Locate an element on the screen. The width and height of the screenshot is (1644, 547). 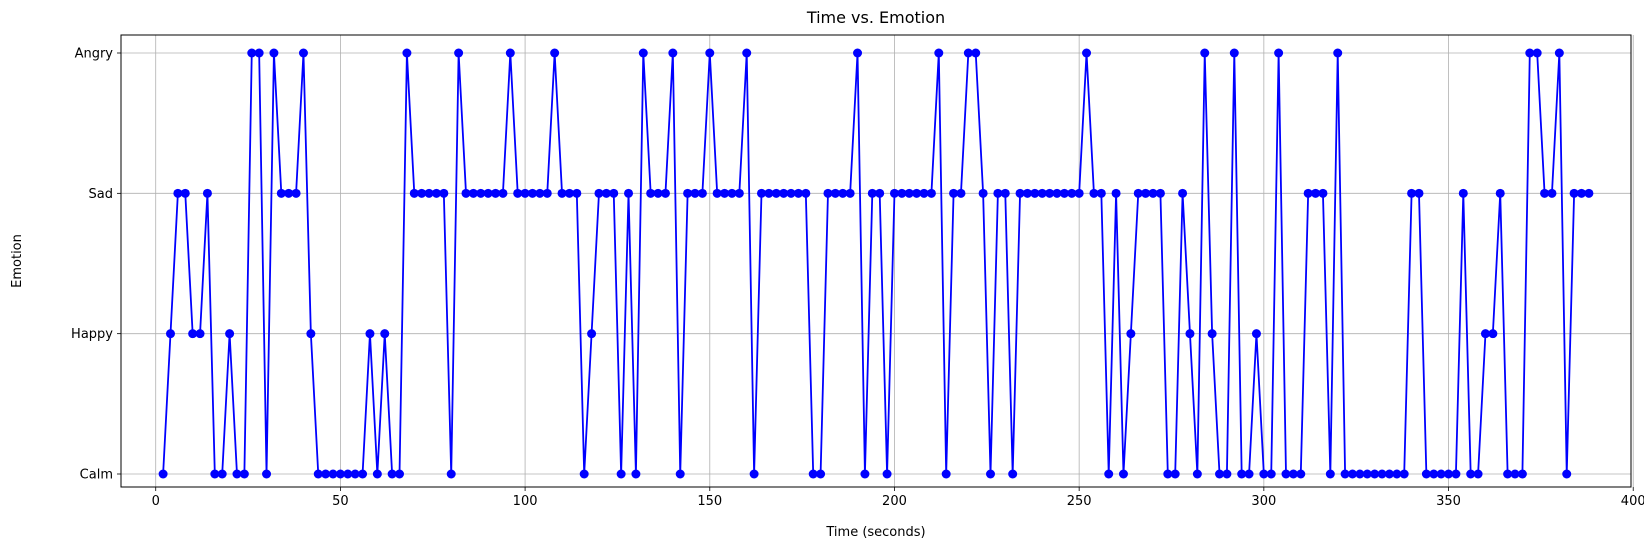
x-tick-label: 150 is located at coordinates (709, 501).